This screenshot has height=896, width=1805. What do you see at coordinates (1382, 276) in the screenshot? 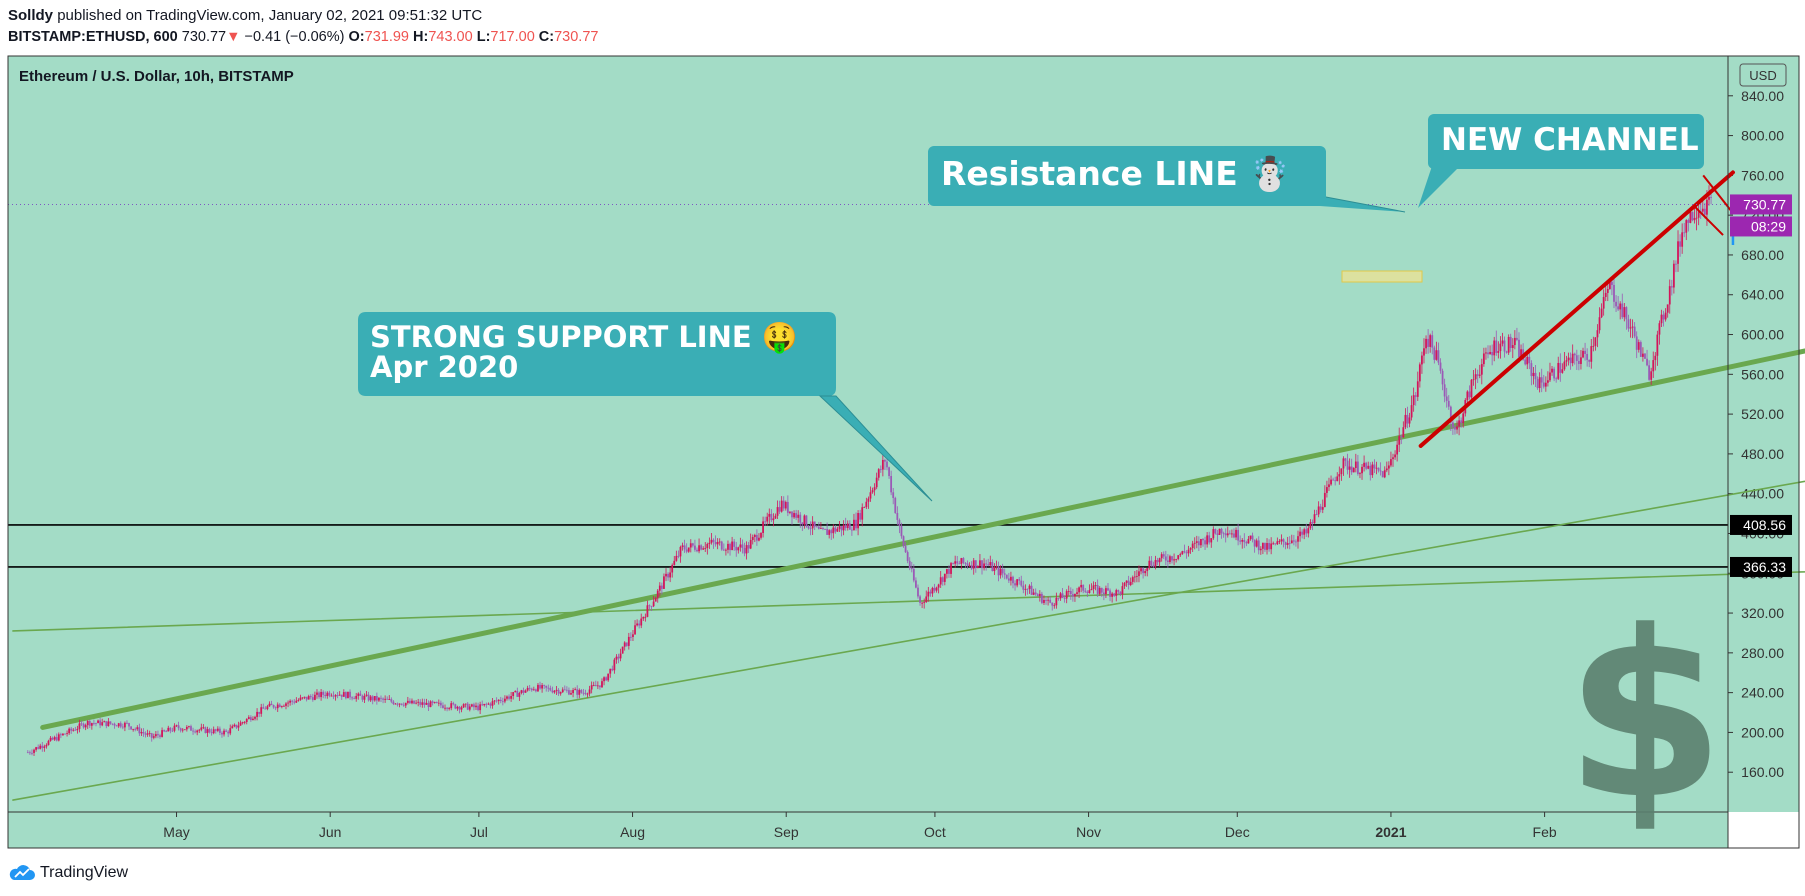
I see `highlight-zone` at bounding box center [1382, 276].